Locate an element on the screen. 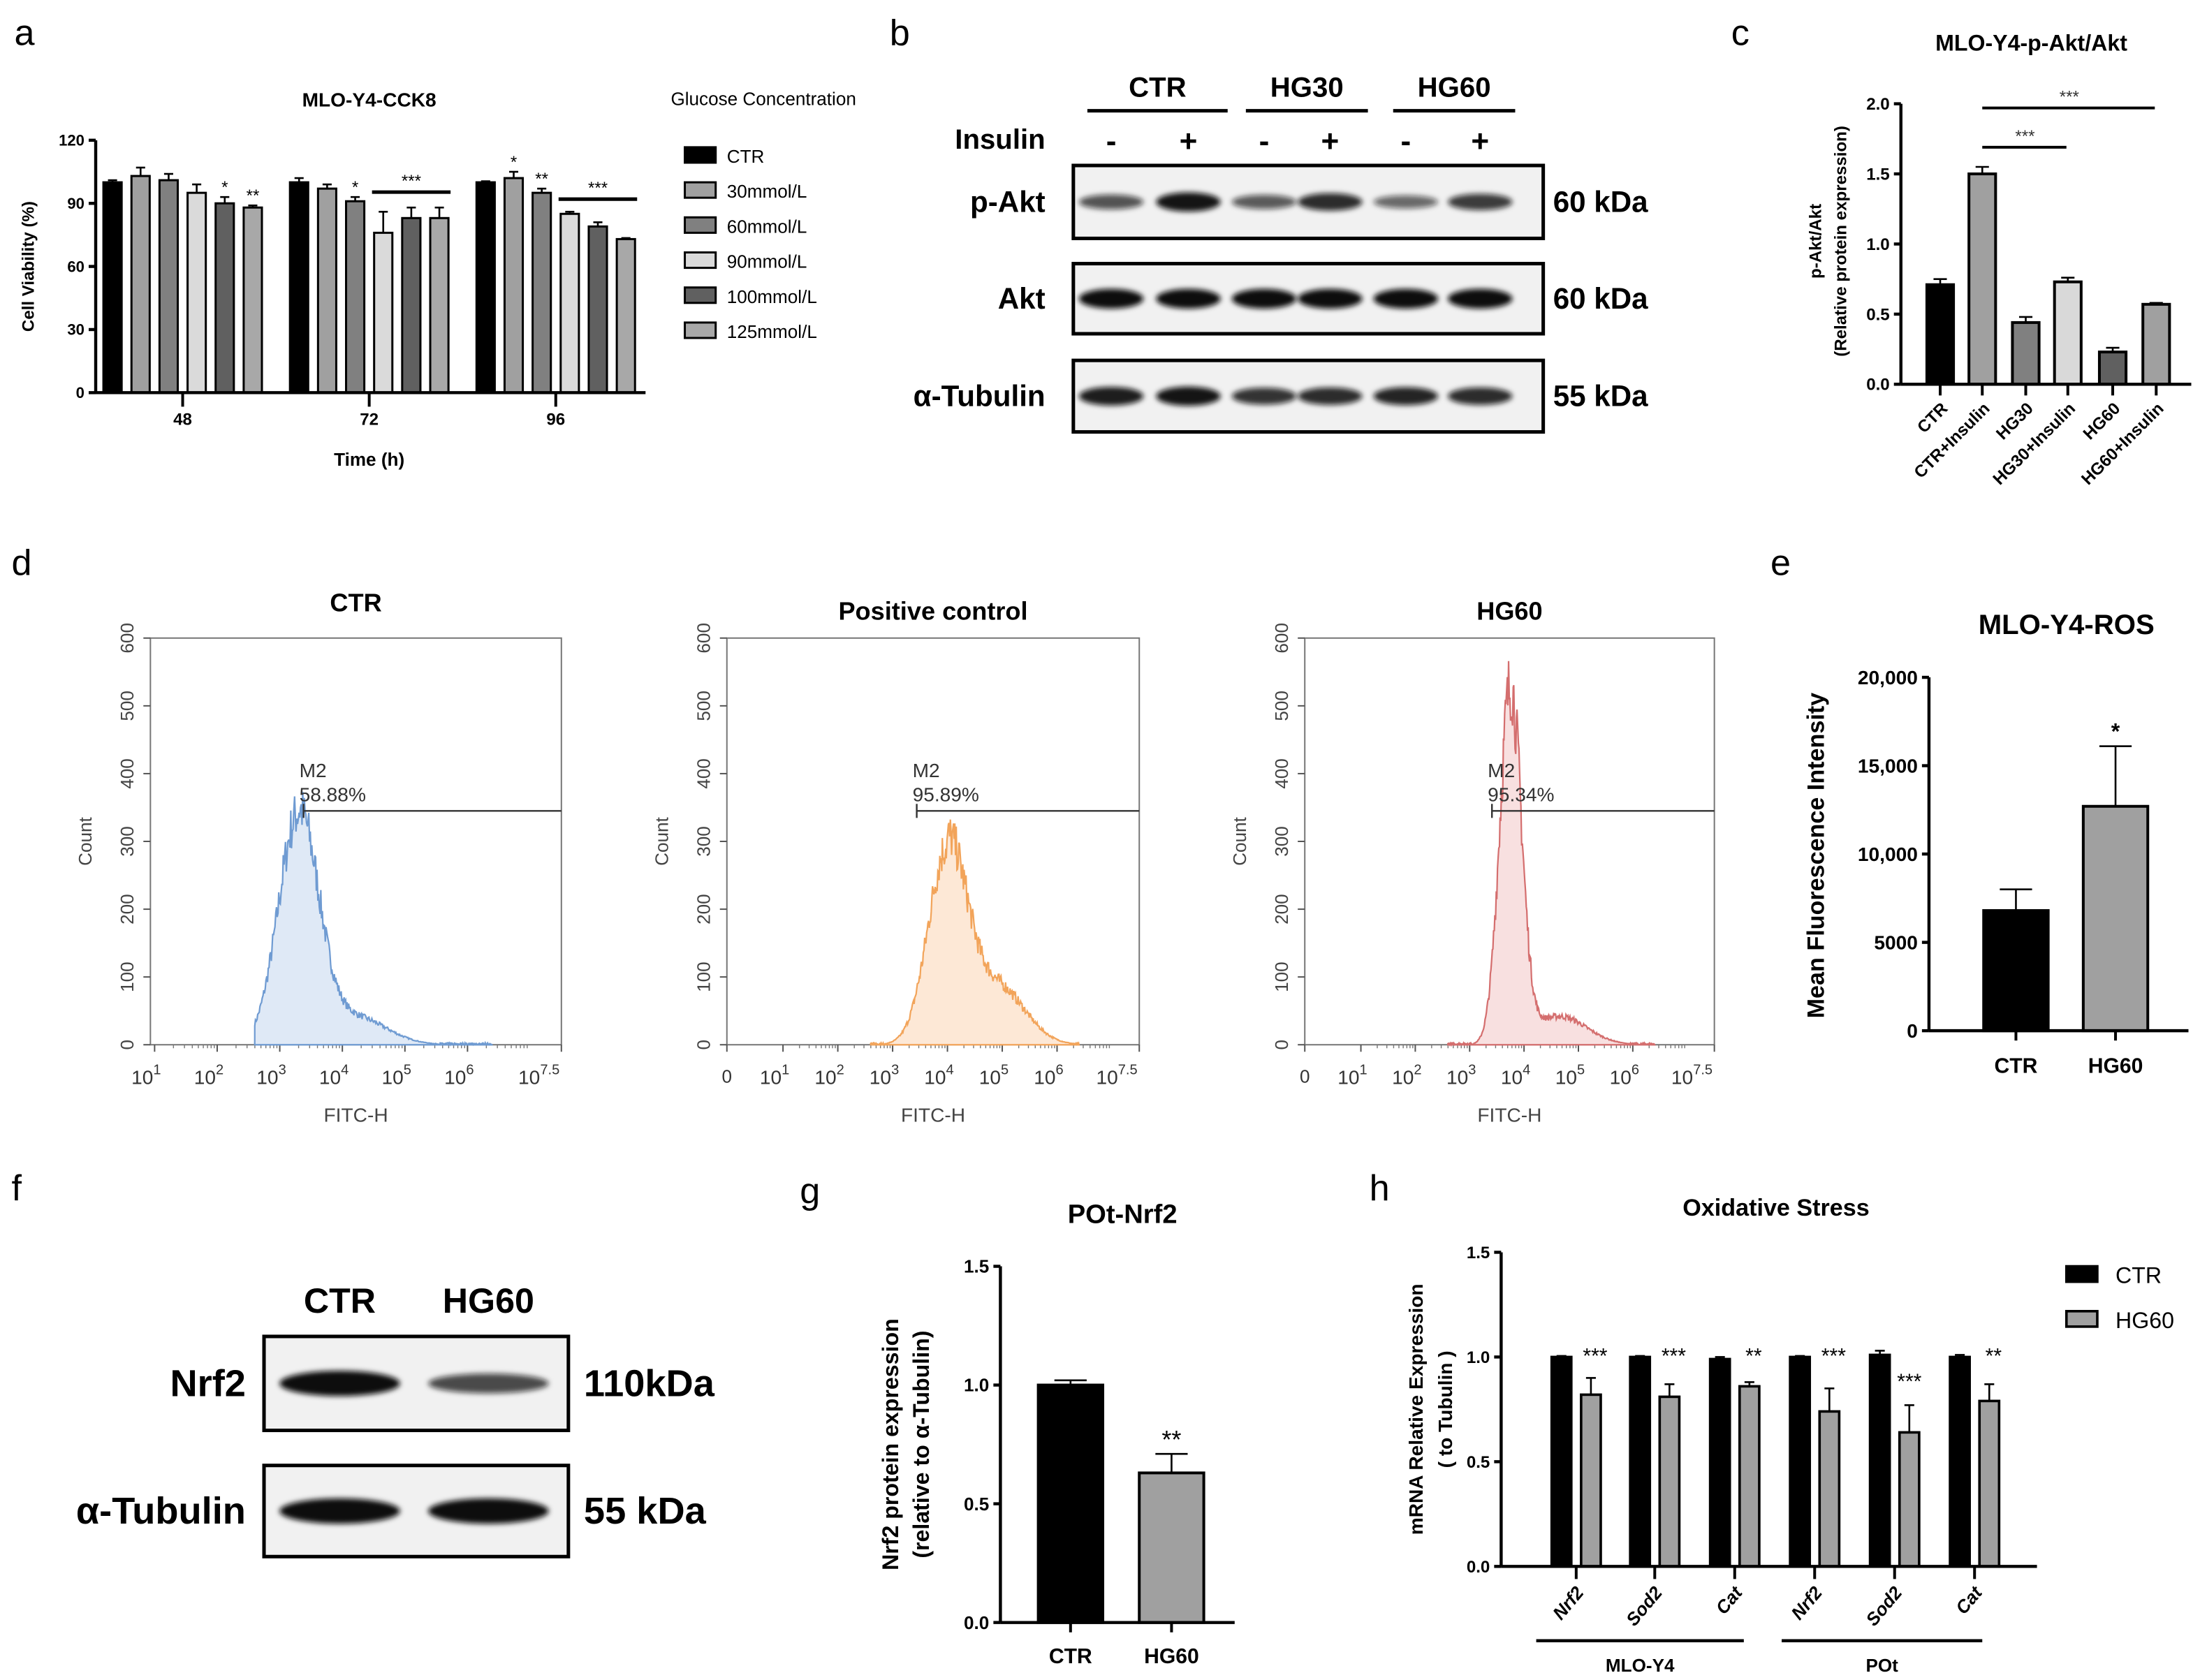  blot-f-group-header: CTR is located at coordinates (340, 1300).